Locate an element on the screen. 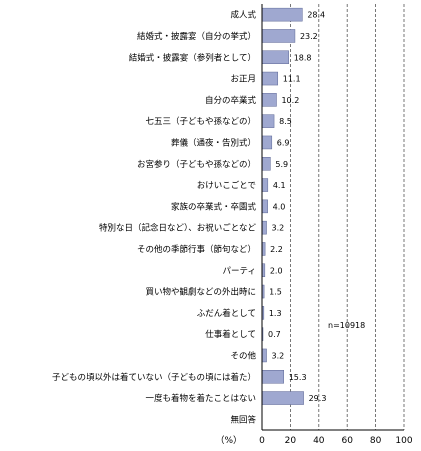 The height and width of the screenshot is (451, 421). category-label: 無回答 is located at coordinates (243, 419).